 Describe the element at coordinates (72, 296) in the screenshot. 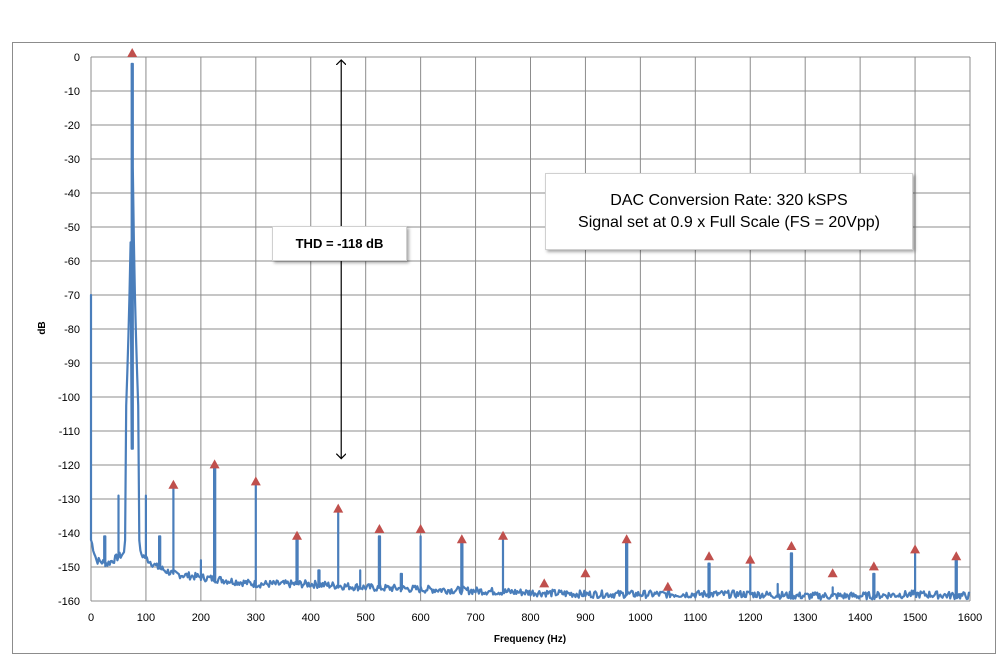

I see `y-tick-label: -70` at that location.